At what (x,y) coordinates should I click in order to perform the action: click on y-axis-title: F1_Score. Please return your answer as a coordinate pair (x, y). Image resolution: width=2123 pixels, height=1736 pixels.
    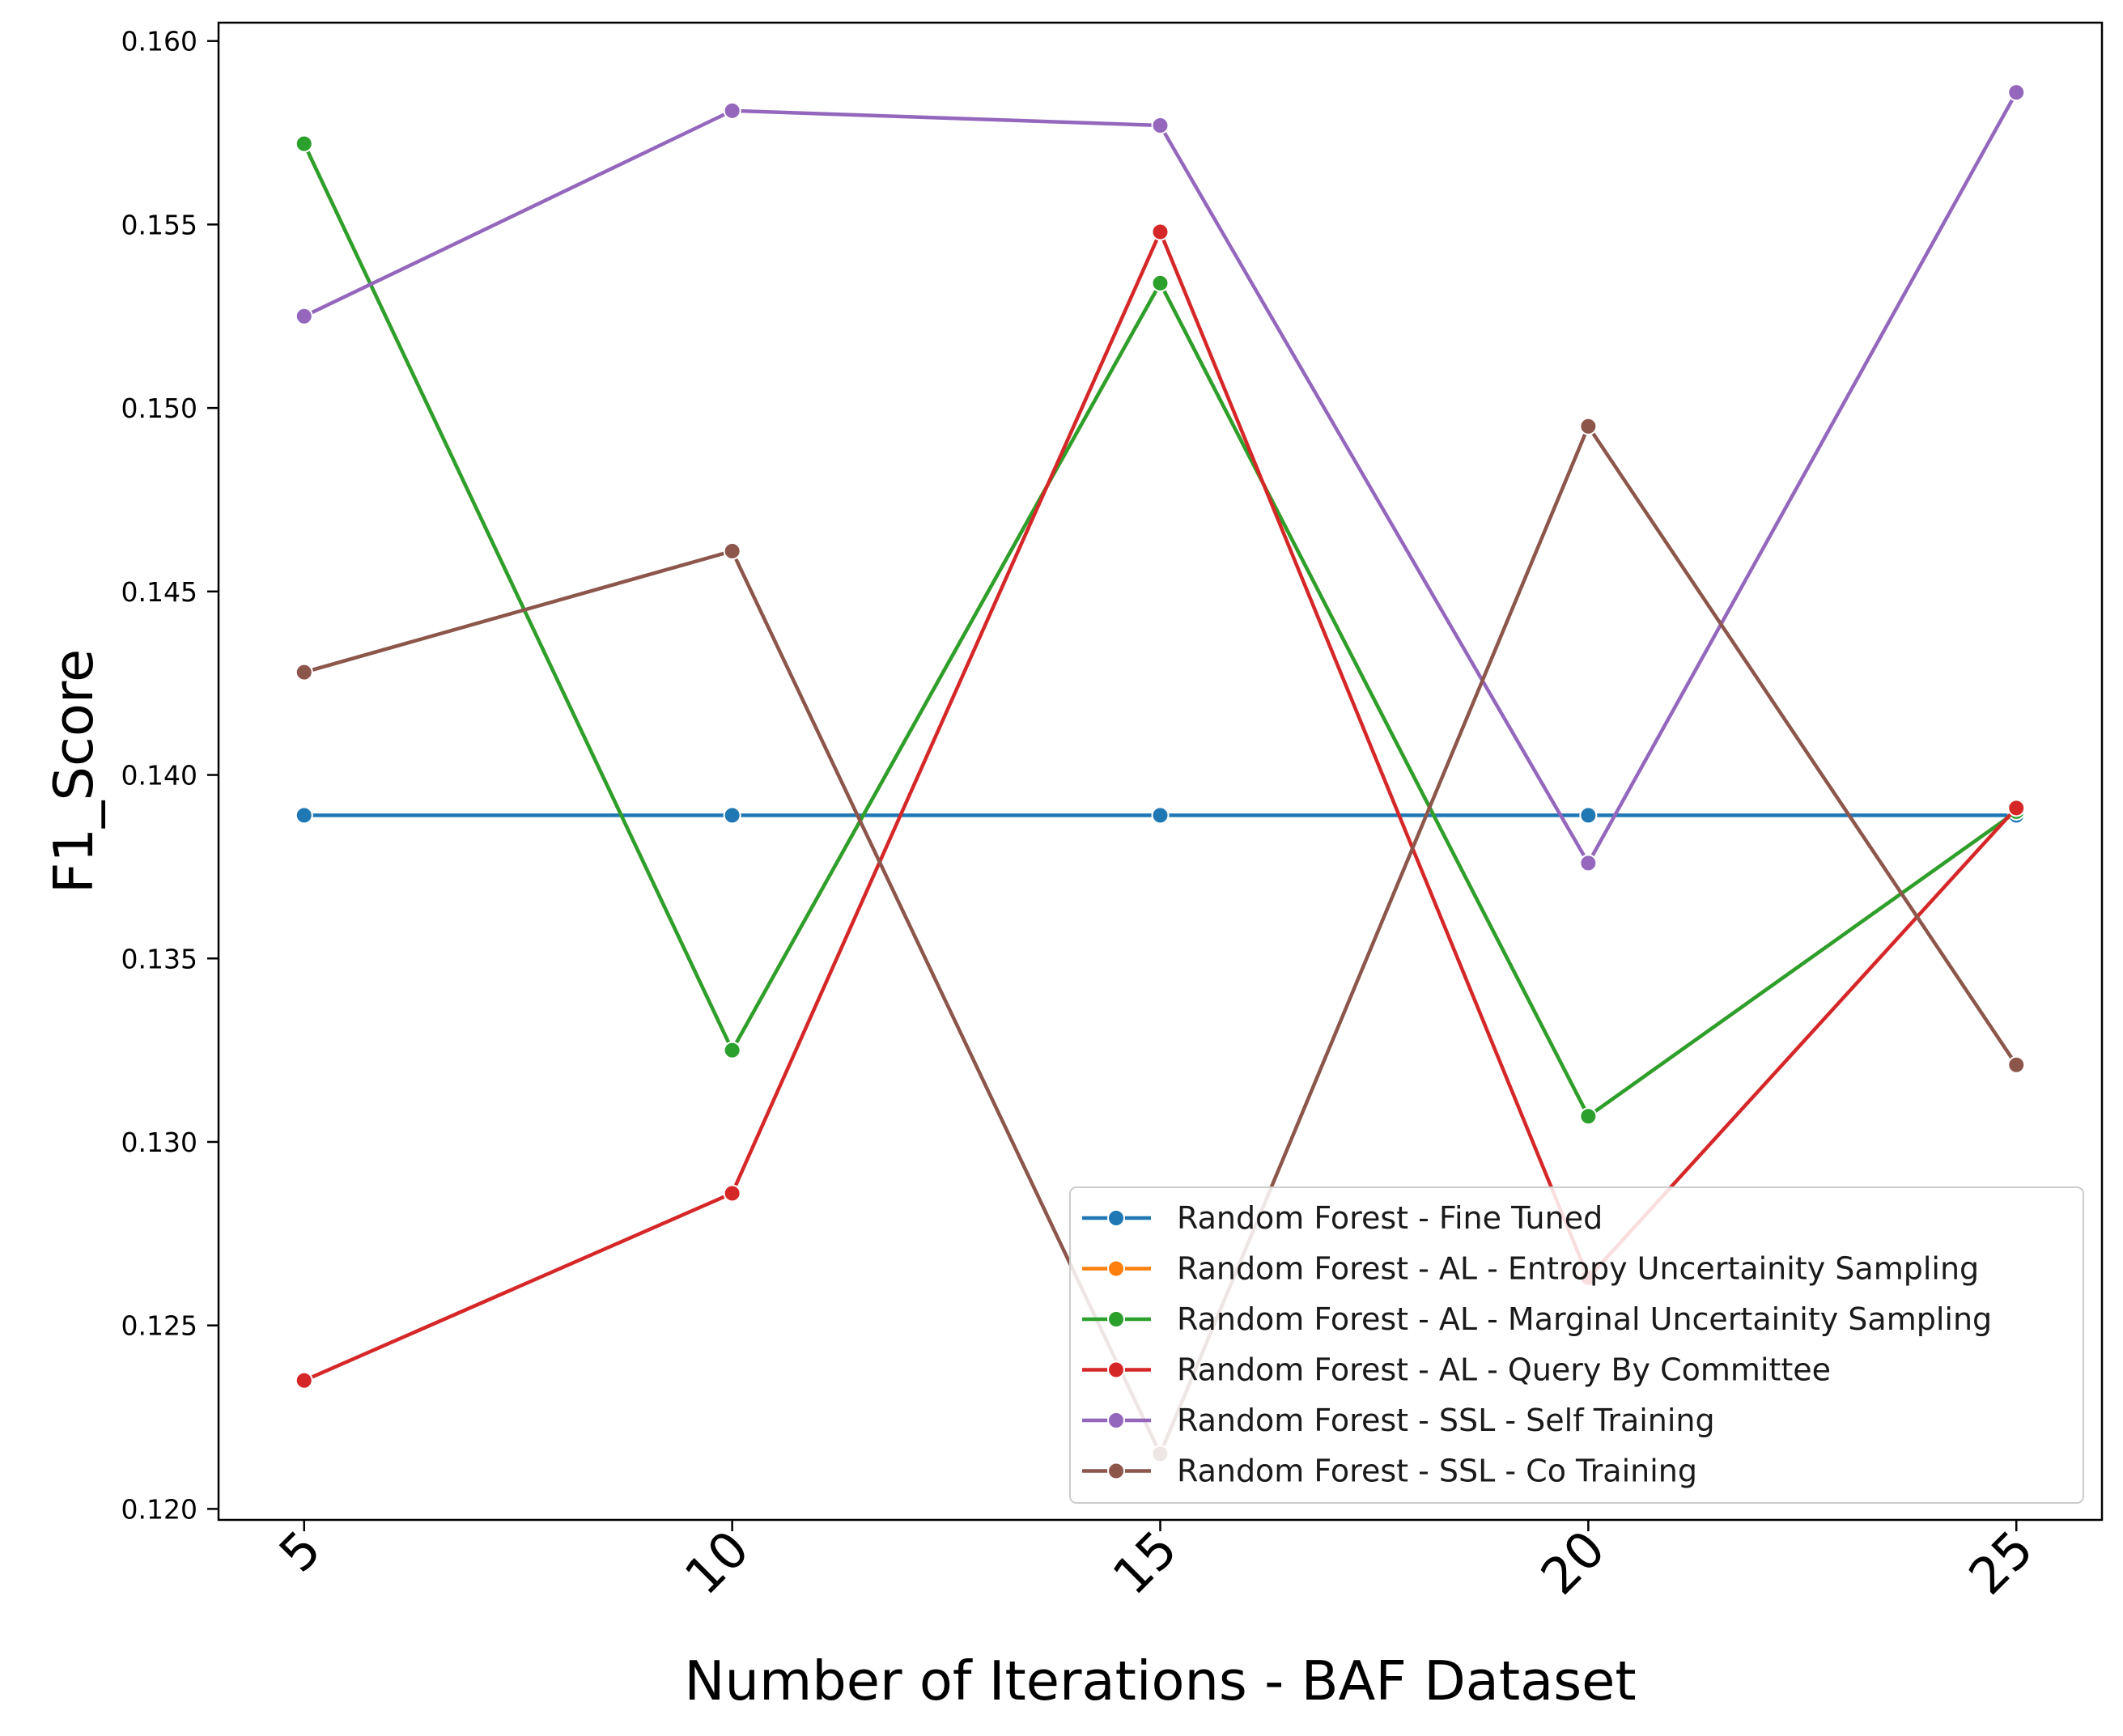
    Looking at the image, I should click on (73, 771).